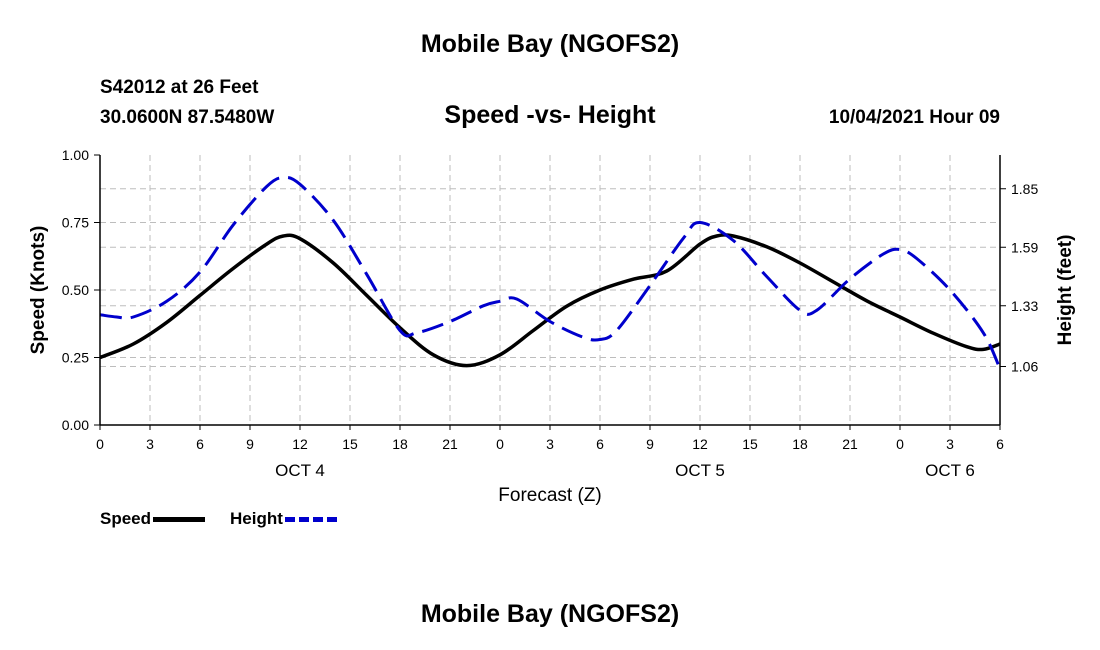 The image size is (1100, 650). What do you see at coordinates (75, 155) in the screenshot?
I see `y-left-tick-label: 1.00` at bounding box center [75, 155].